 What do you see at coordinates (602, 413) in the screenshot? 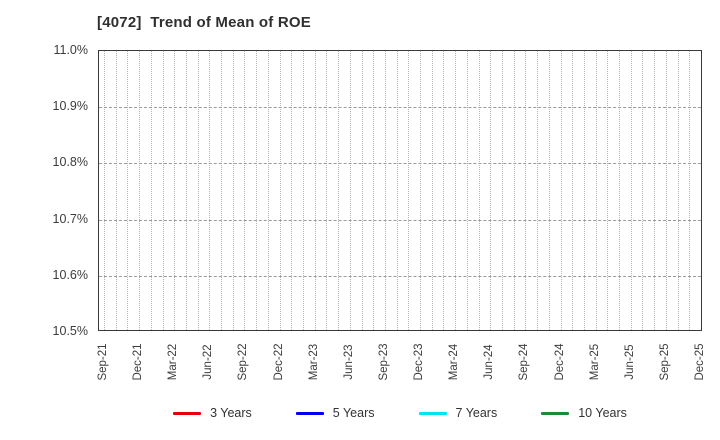
I see `legend-label: 10 Years` at bounding box center [602, 413].